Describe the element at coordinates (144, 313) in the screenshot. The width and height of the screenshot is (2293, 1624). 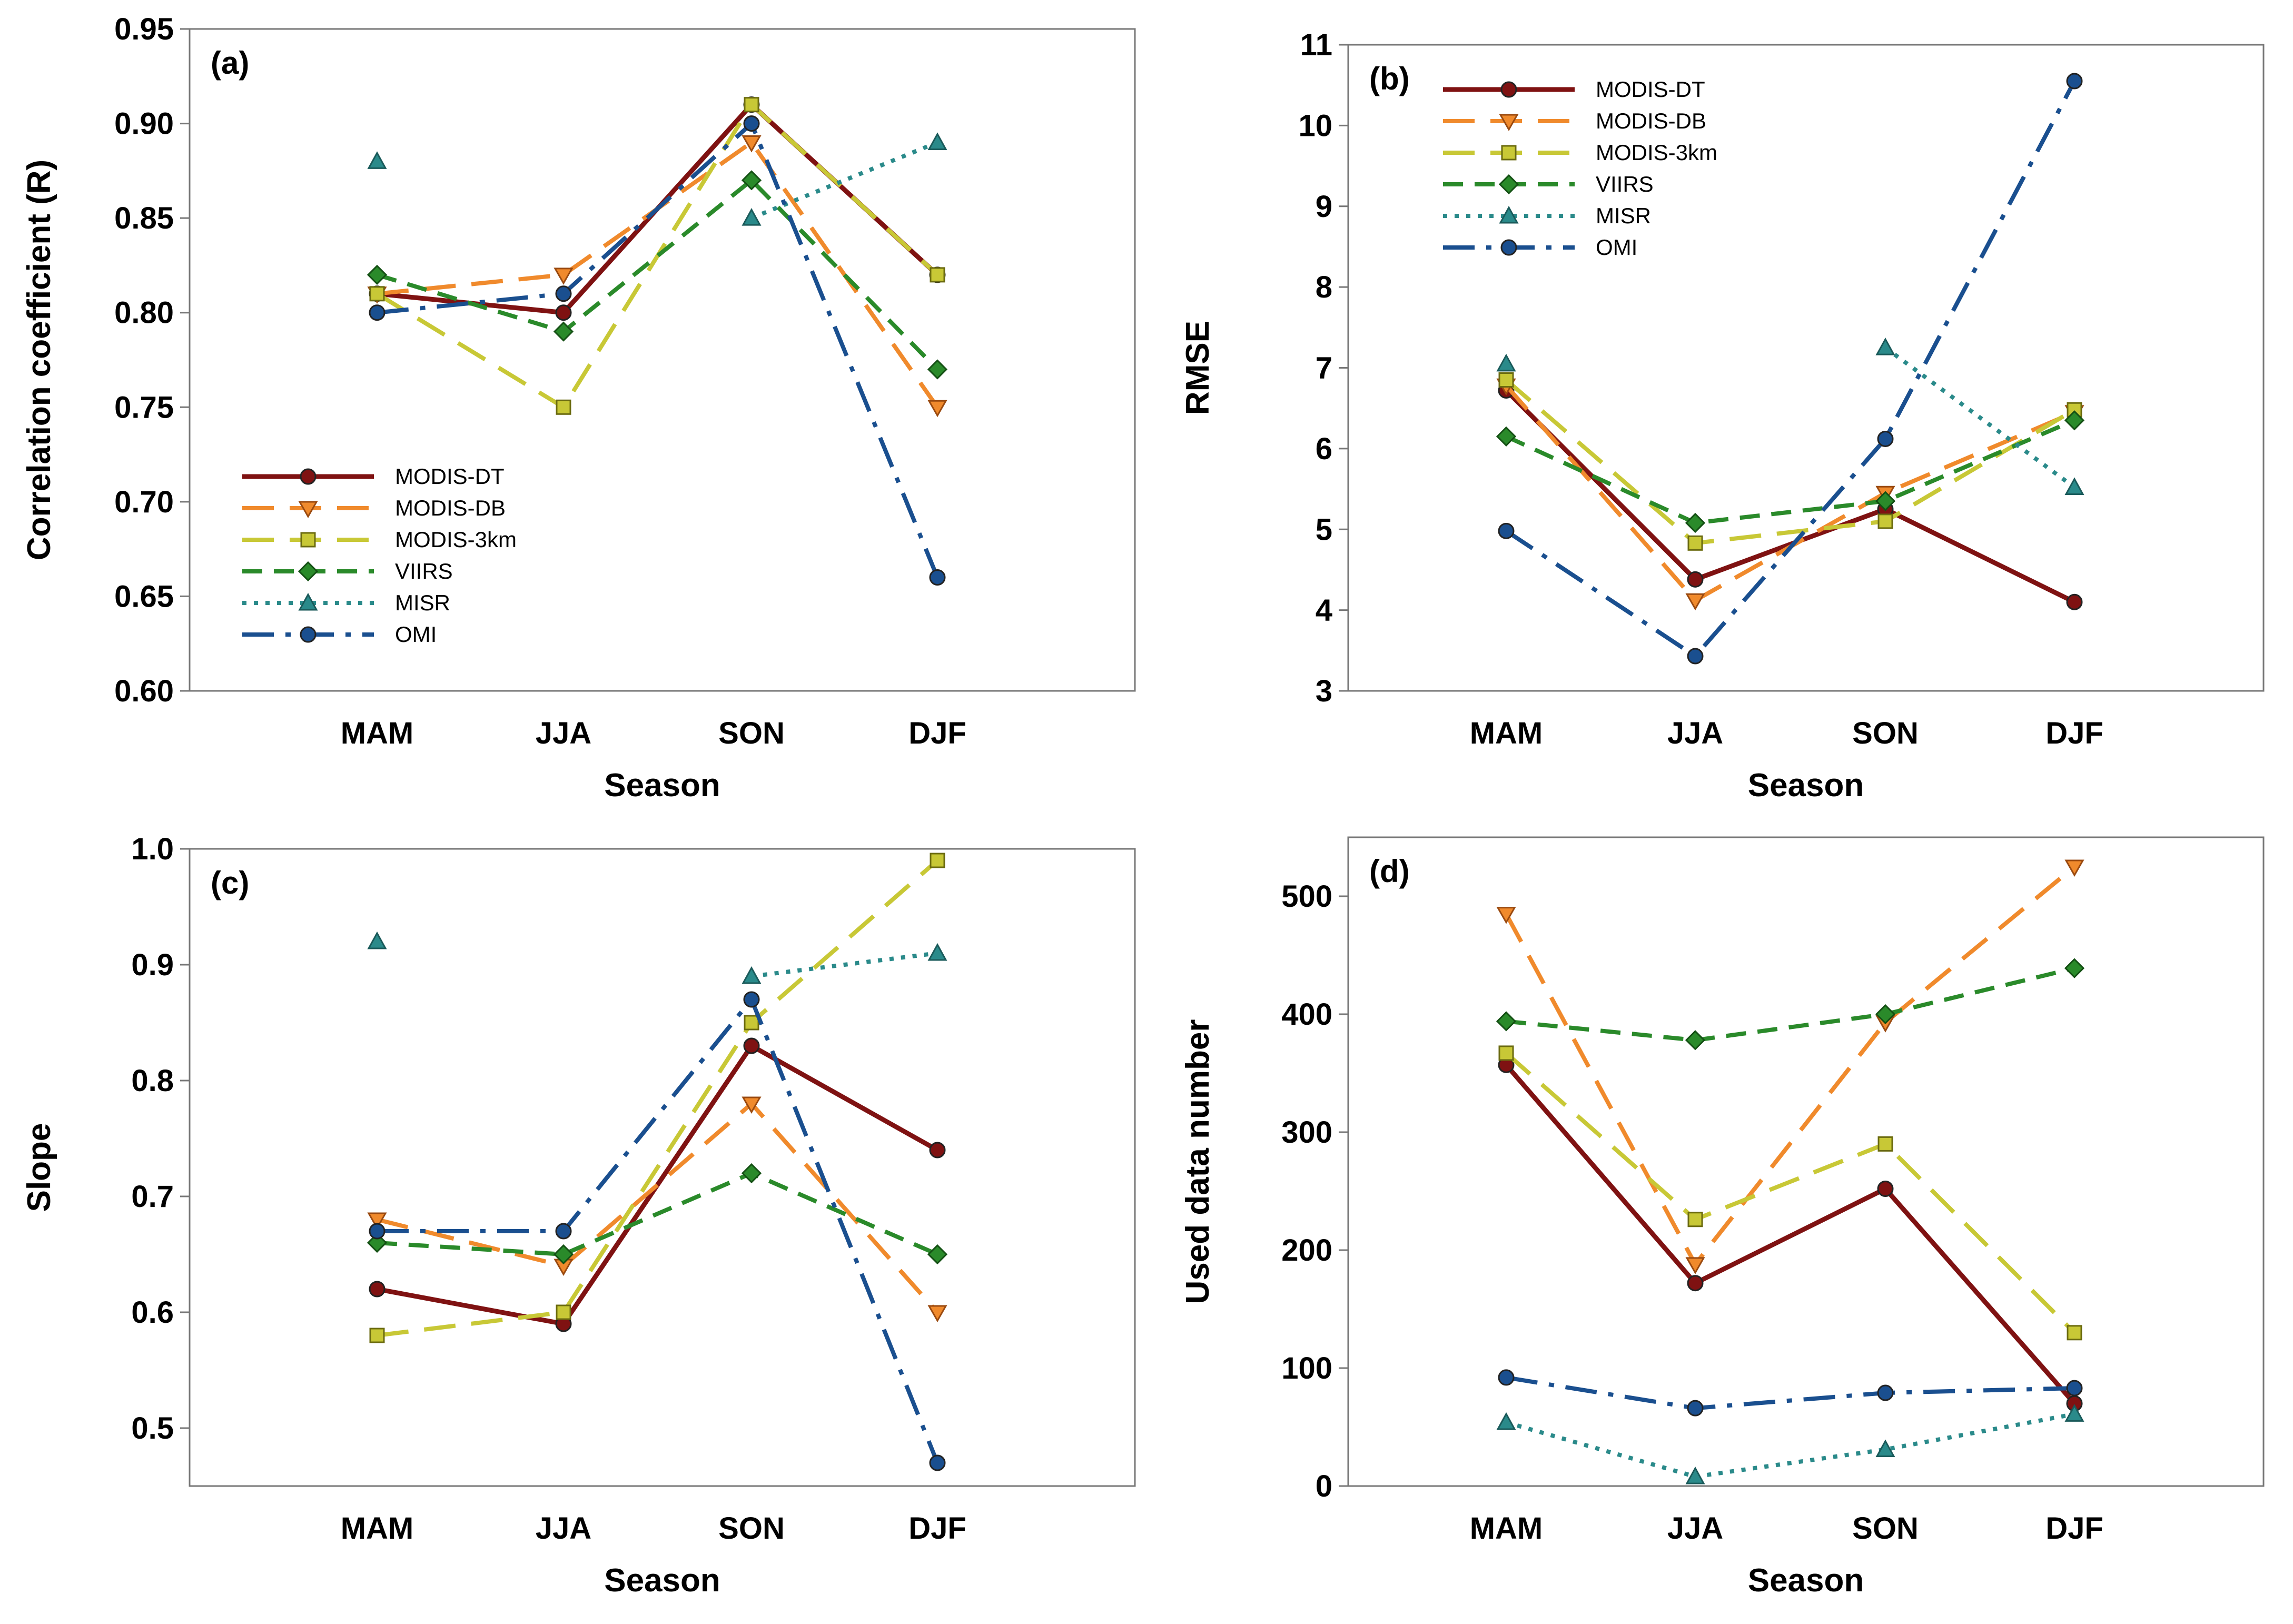
I see `y-tick-label: 0.80` at that location.